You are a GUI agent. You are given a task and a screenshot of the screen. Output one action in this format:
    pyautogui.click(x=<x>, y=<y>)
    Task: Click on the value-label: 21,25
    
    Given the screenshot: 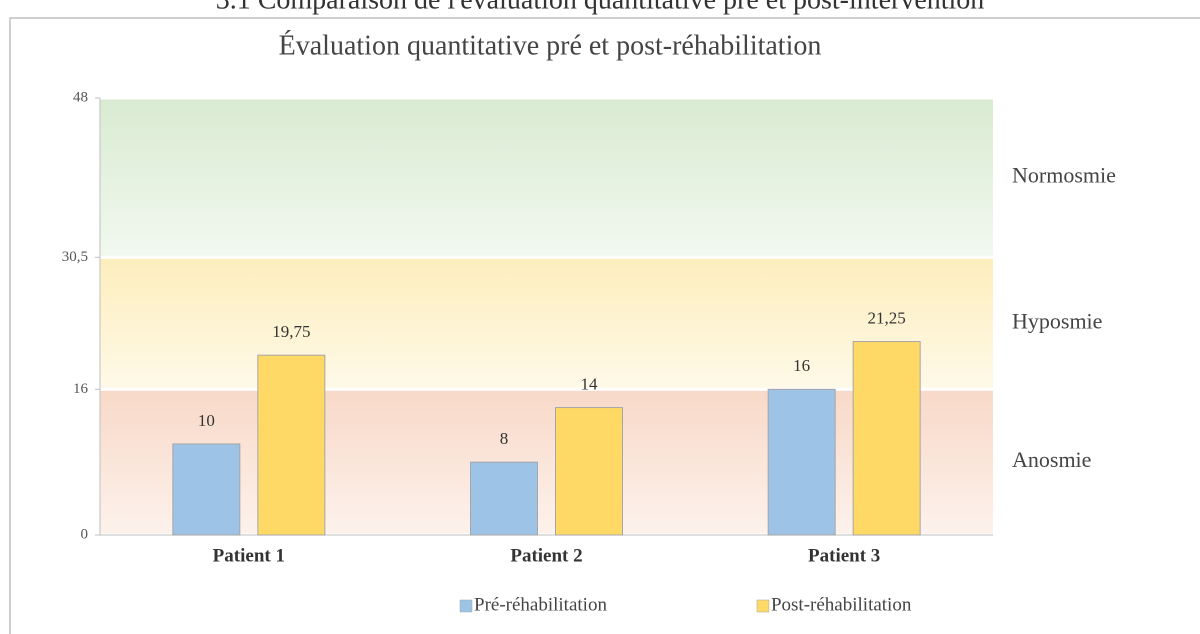 What is the action you would take?
    pyautogui.click(x=887, y=317)
    